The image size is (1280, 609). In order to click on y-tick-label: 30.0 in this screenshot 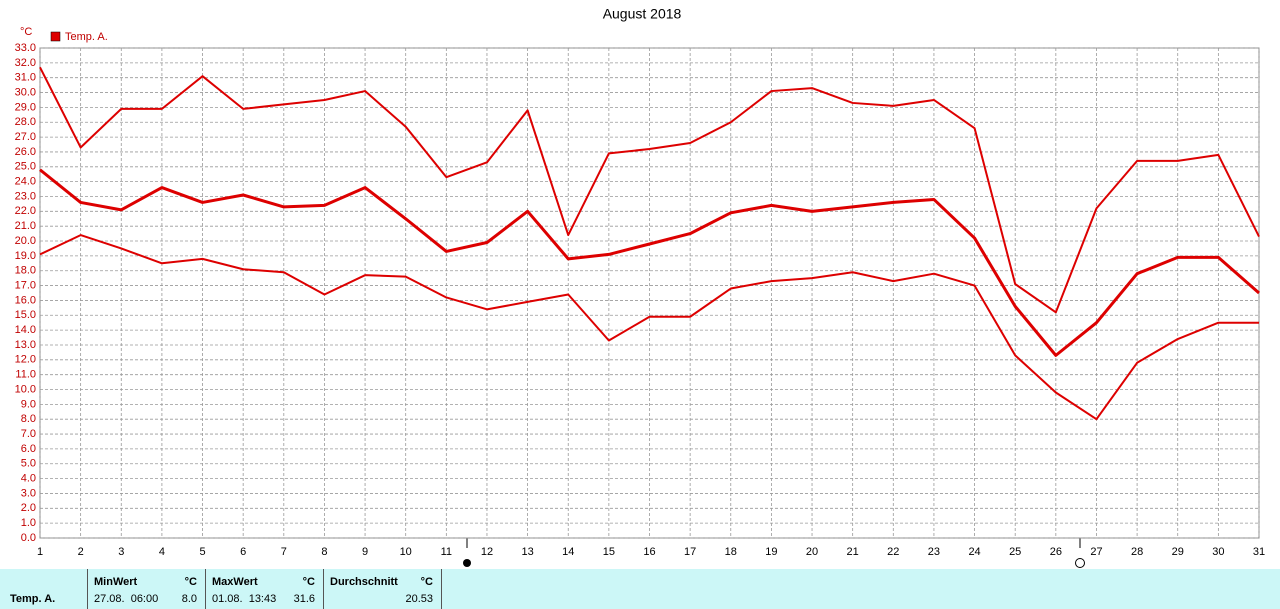, I will do `click(25, 92)`.